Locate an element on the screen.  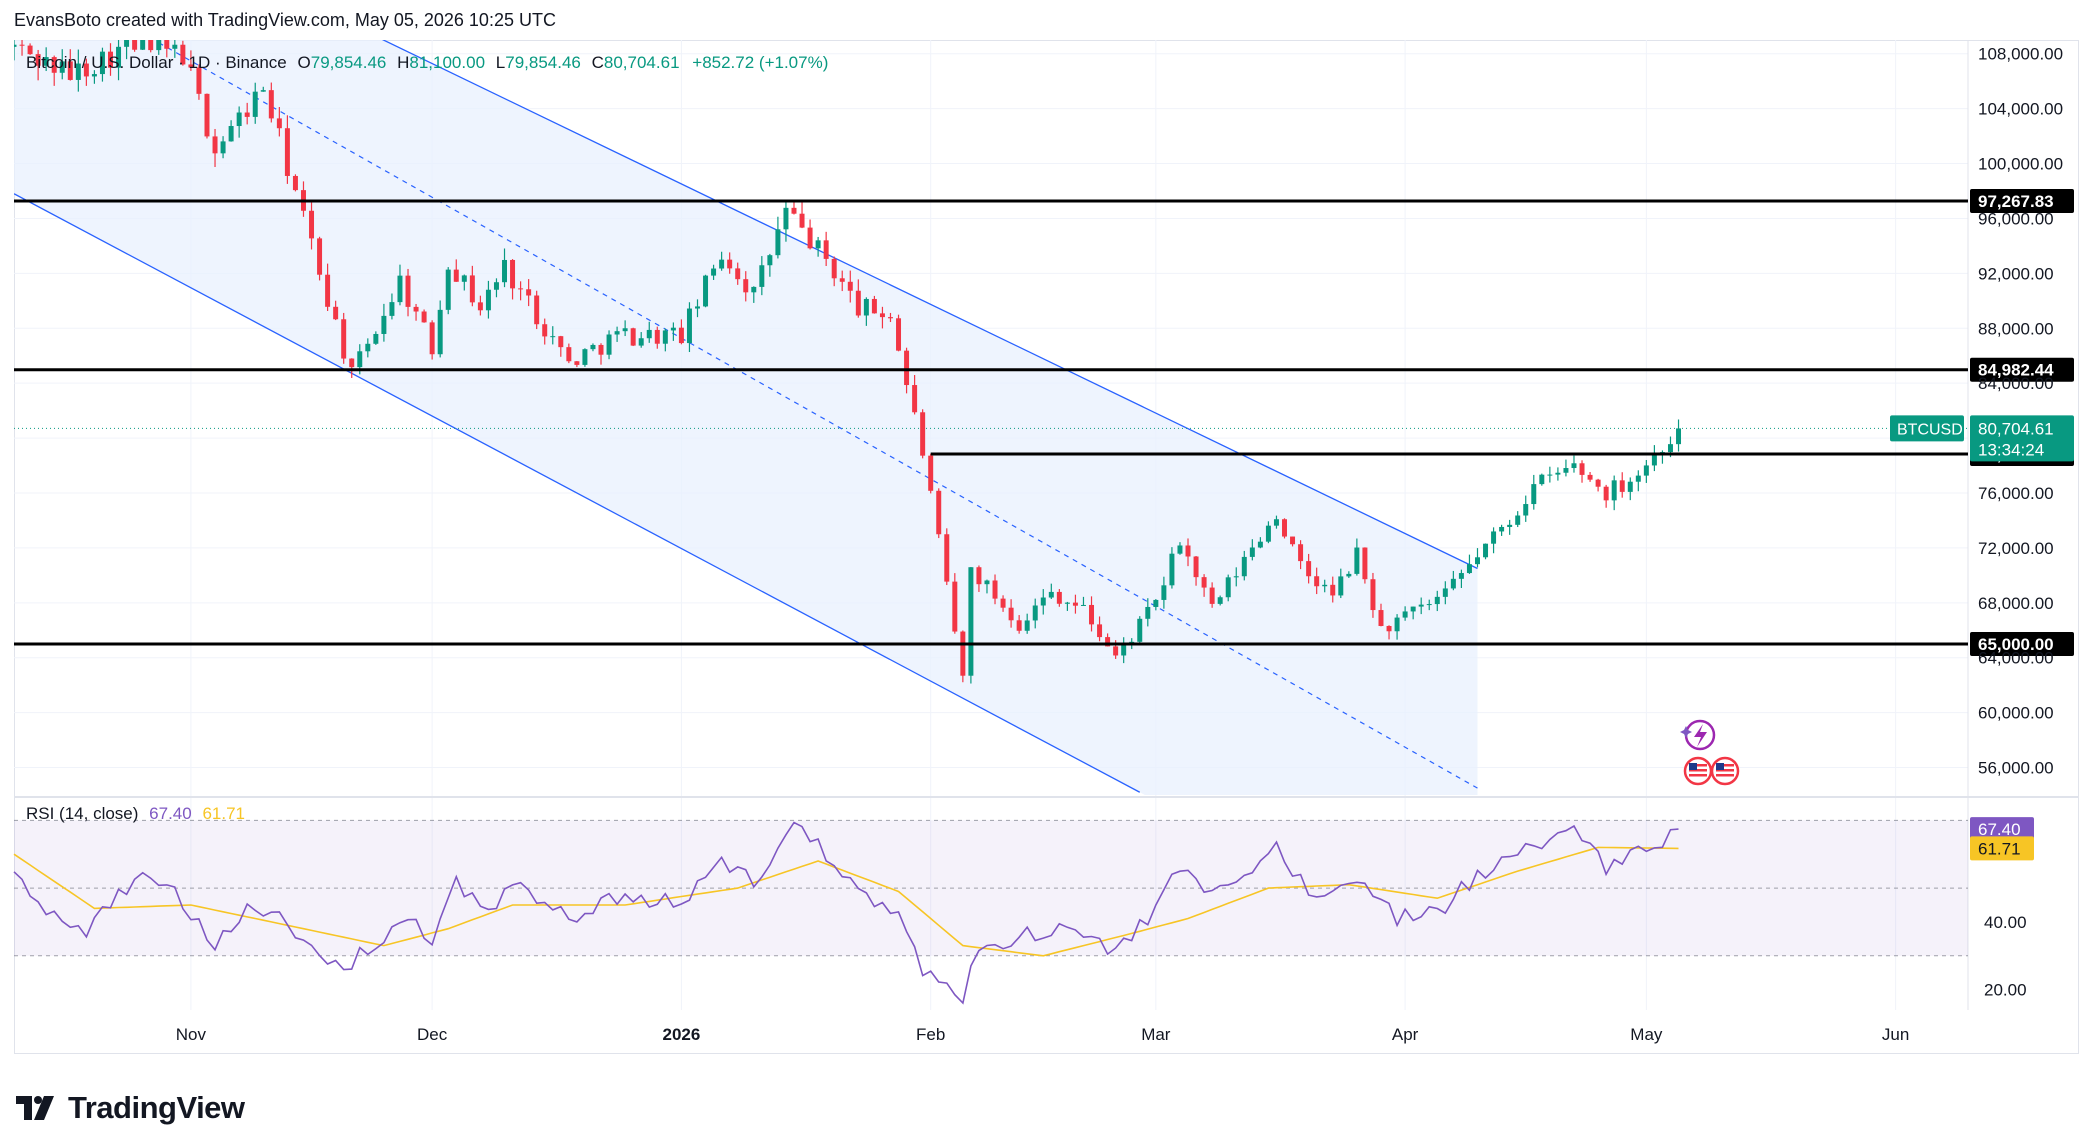
price-tick-label: 76,000.00 is located at coordinates (2016, 493).